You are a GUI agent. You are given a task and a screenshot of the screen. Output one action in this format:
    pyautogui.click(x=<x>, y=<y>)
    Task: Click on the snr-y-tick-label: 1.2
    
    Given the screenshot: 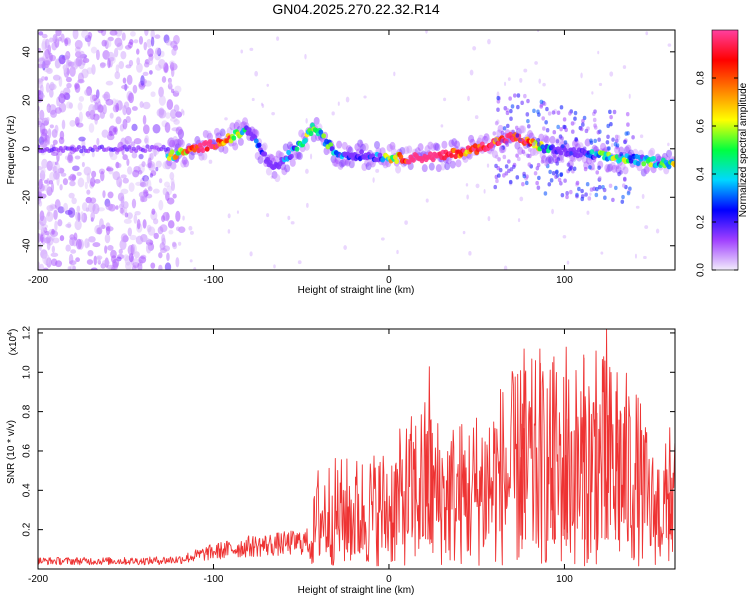 What is the action you would take?
    pyautogui.click(x=27, y=333)
    